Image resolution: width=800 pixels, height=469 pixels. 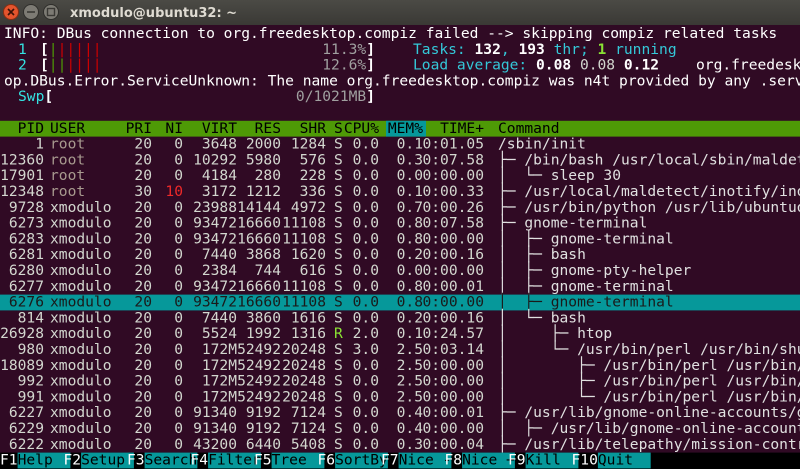 What do you see at coordinates (268, 270) in the screenshot?
I see `process-cell: 744` at bounding box center [268, 270].